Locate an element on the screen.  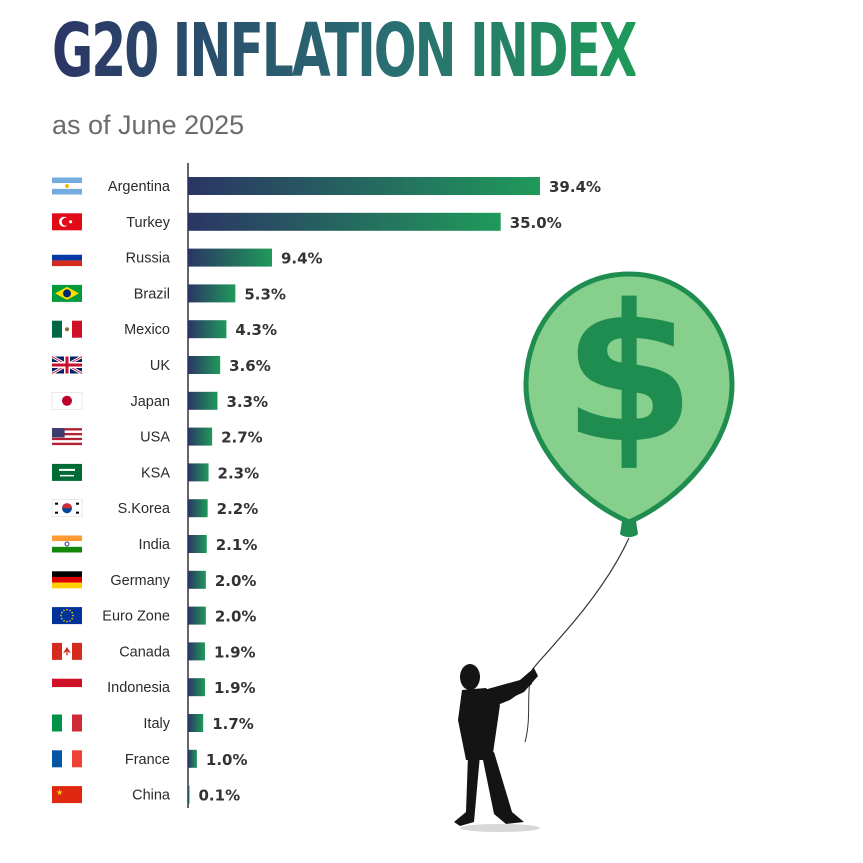
ksa-flag-icon is located at coordinates (67, 472).